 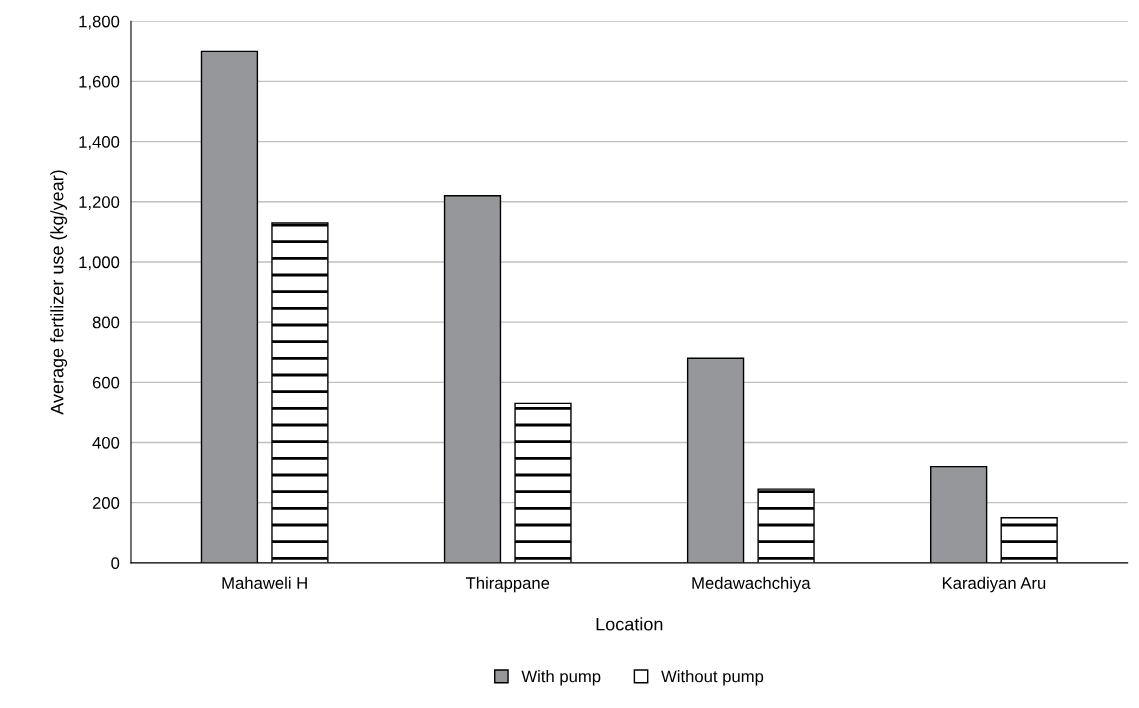 I want to click on x-tick-label: Medawachchiya, so click(x=751, y=584).